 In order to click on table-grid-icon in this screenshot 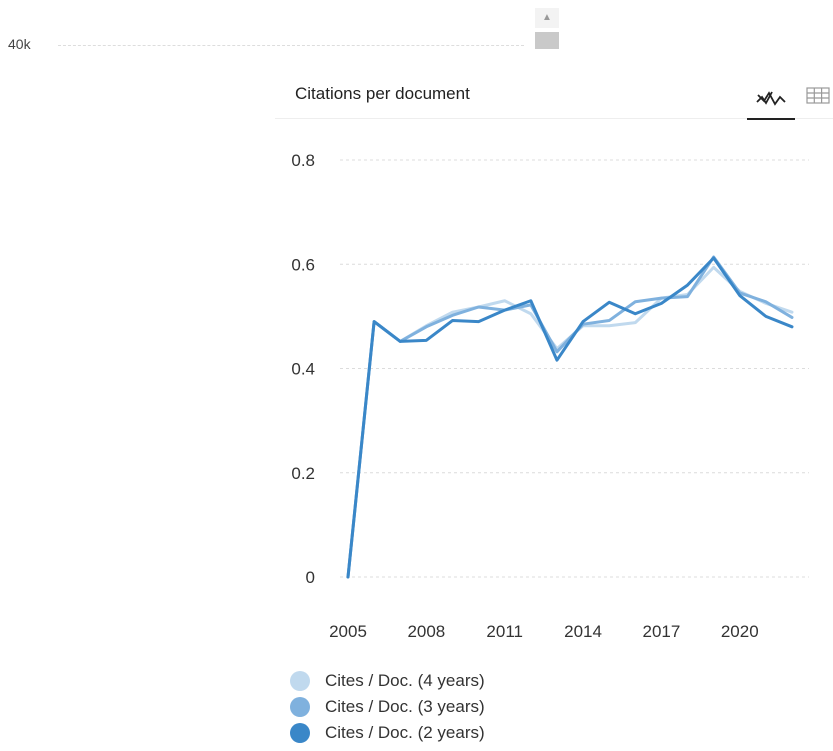, I will do `click(818, 95)`.